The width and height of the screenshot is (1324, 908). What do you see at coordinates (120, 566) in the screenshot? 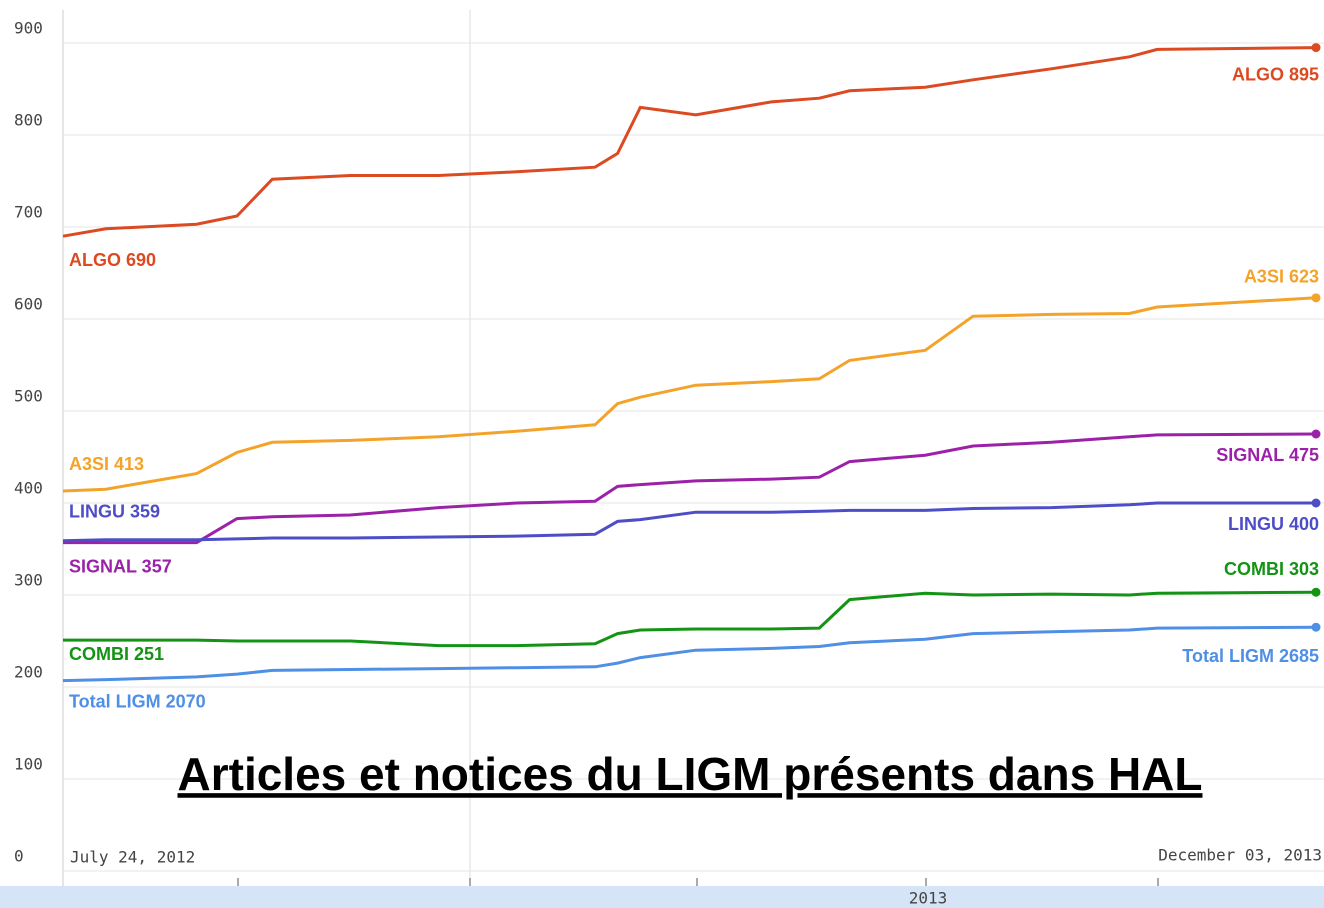
I see `start-label: SIGNAL 357` at bounding box center [120, 566].